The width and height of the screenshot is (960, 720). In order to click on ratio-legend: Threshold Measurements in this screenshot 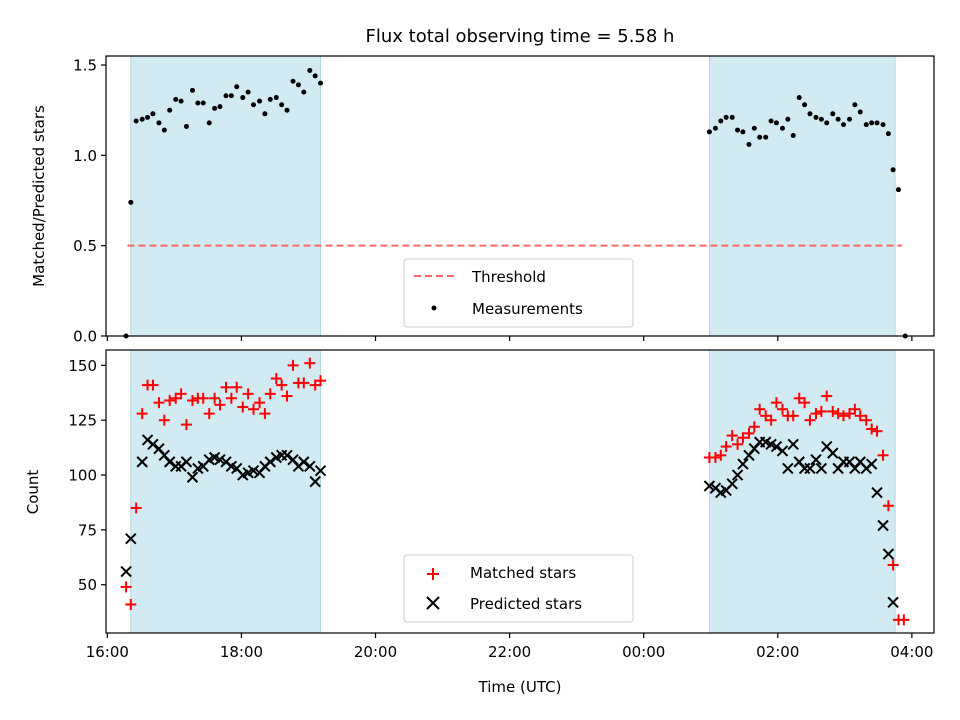, I will do `click(518, 293)`.